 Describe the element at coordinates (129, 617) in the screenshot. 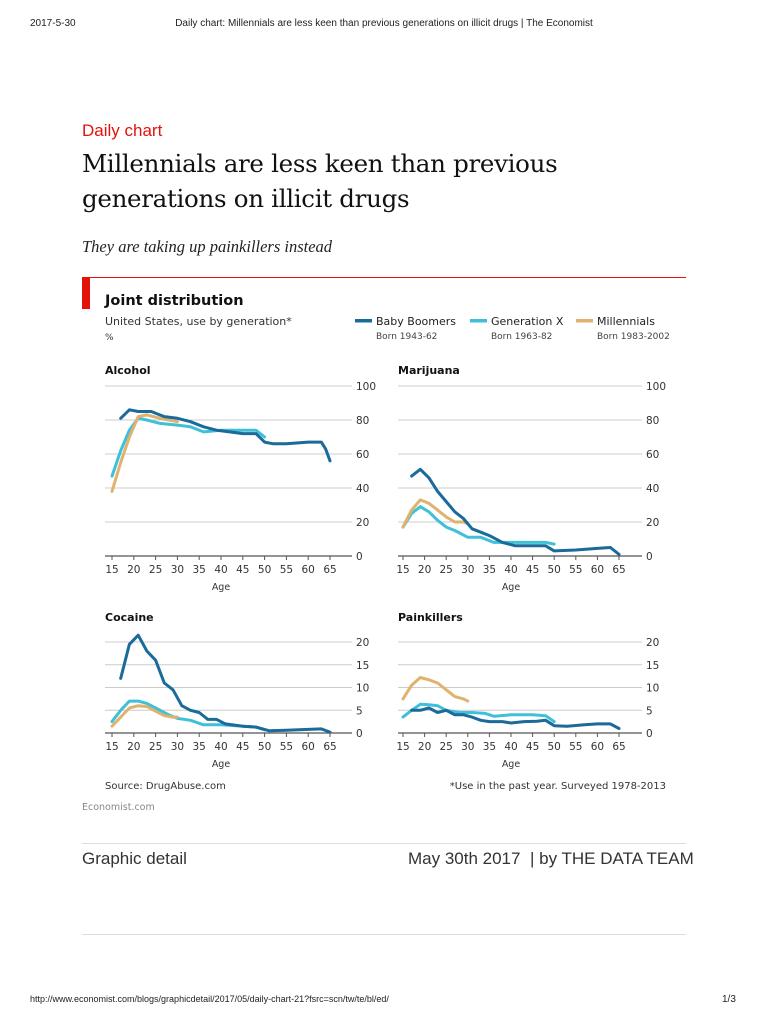

I see `panel-title: Cocaine` at that location.